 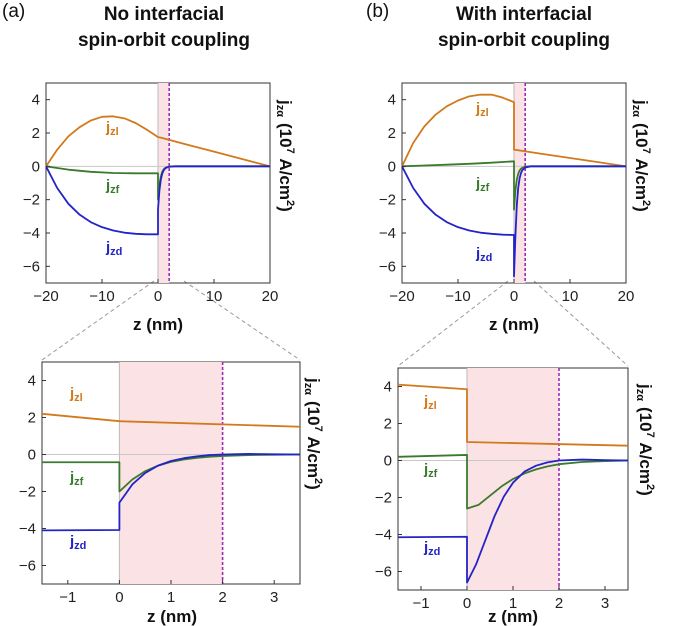 What do you see at coordinates (377, 11) in the screenshot?
I see `panel-label-b: (b)` at bounding box center [377, 11].